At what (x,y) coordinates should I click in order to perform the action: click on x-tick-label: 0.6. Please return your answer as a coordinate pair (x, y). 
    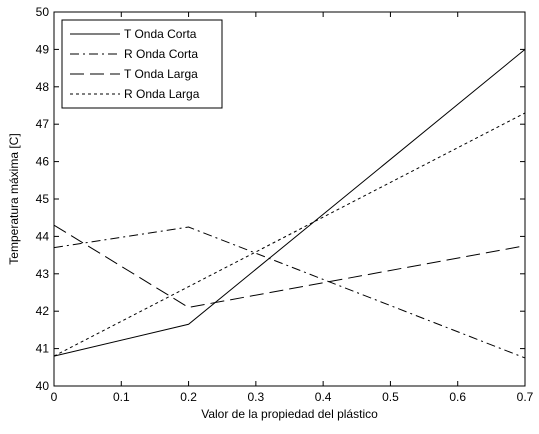
    Looking at the image, I should click on (457, 397).